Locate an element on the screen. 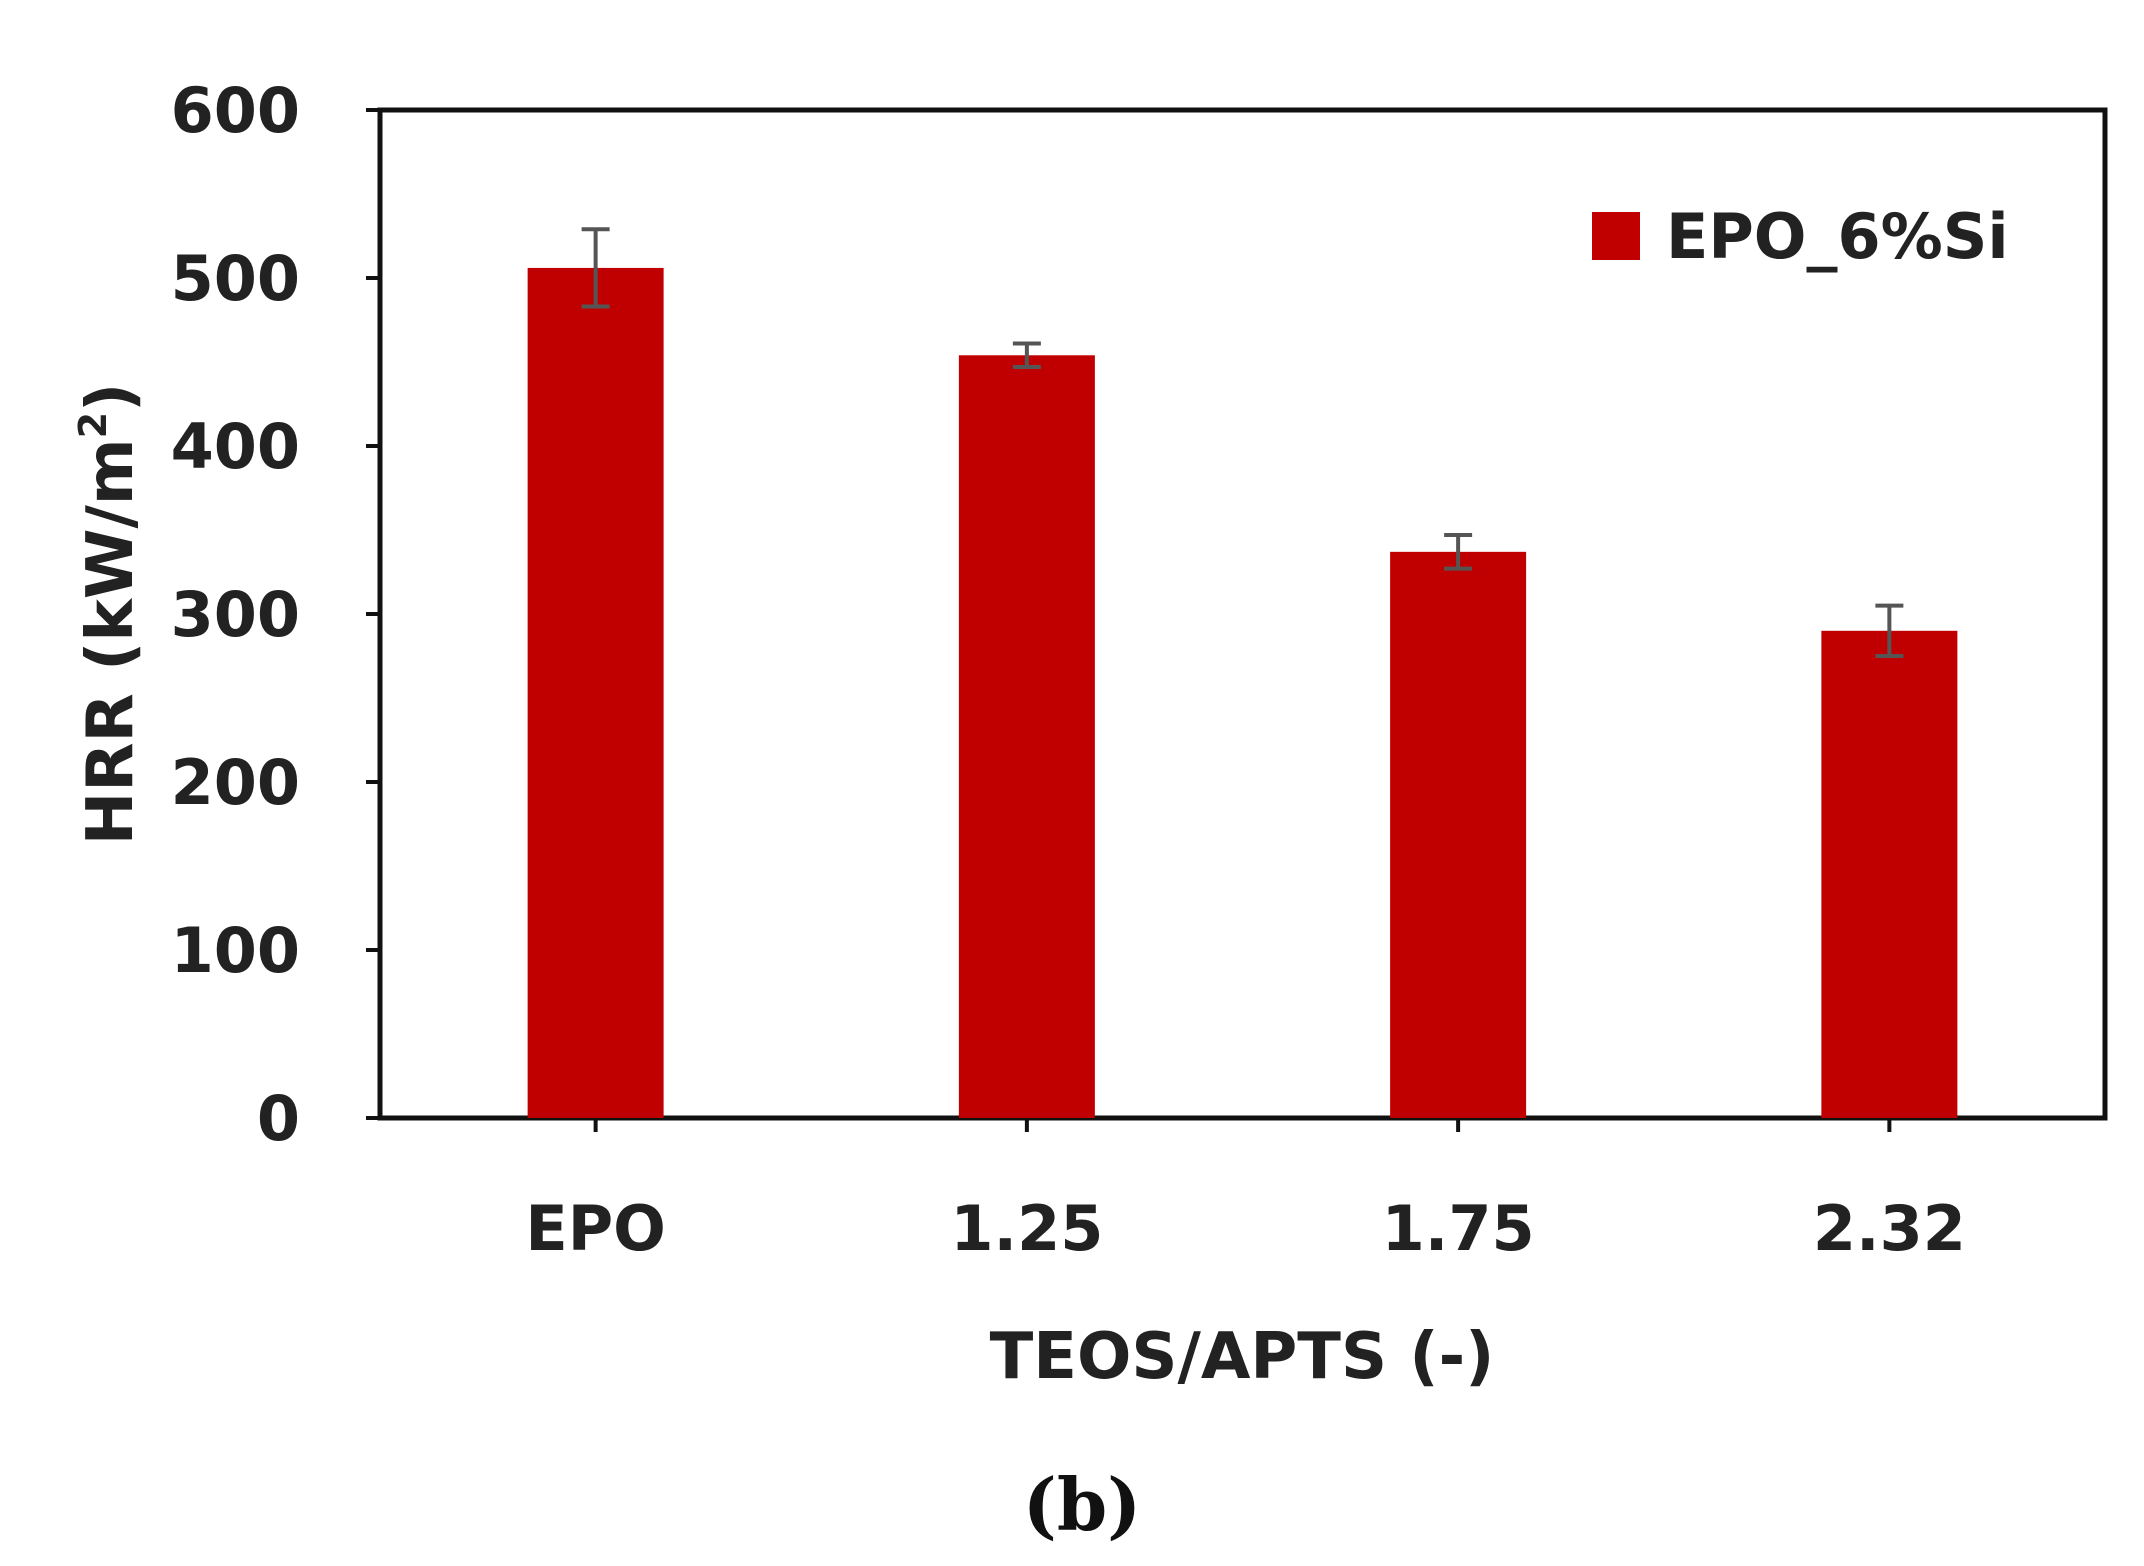 This screenshot has height=1566, width=2144. y-axis-title-close: ) is located at coordinates (111, 397).